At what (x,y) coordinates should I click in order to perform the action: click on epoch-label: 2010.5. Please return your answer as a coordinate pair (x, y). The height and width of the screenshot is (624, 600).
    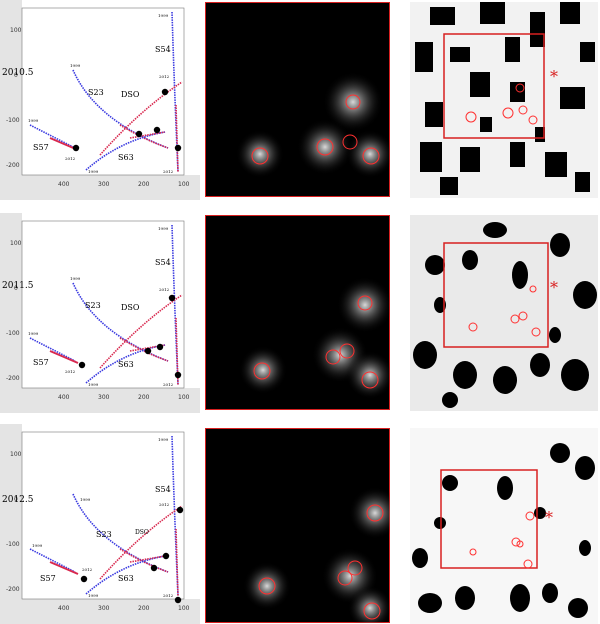
    Looking at the image, I should click on (18, 73).